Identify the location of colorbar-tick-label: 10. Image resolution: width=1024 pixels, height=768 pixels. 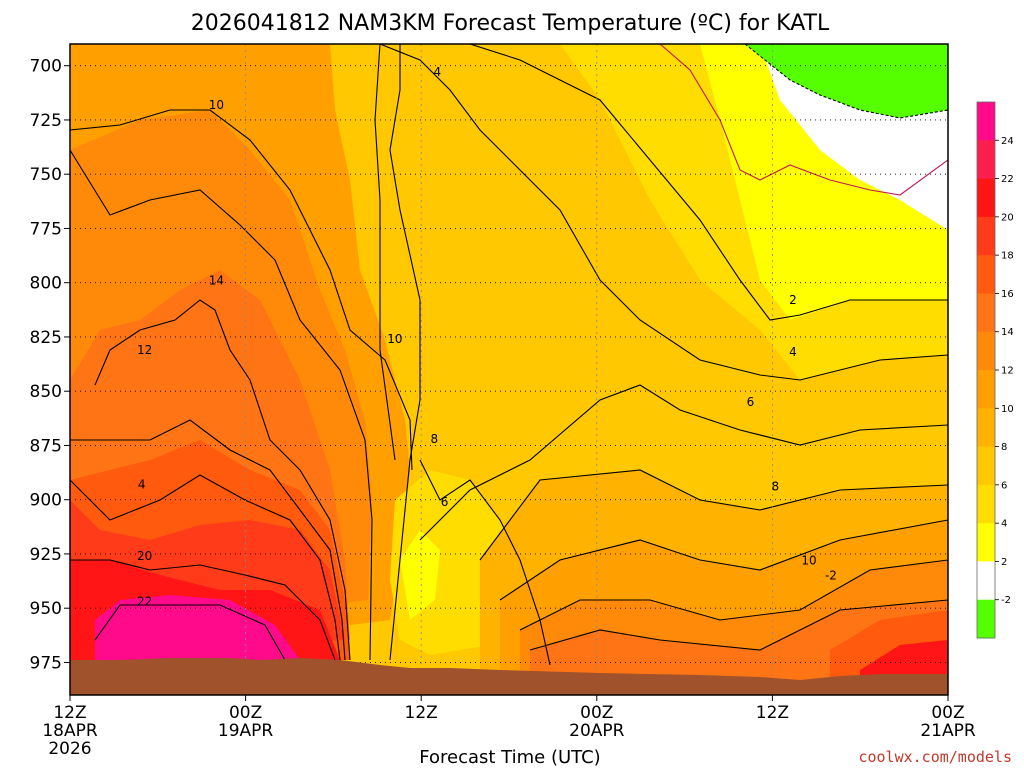
(1007, 409).